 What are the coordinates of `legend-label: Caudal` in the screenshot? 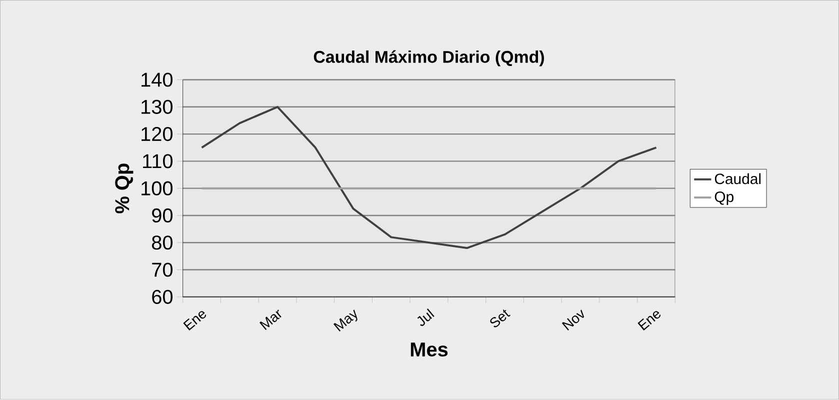 It's located at (737, 178).